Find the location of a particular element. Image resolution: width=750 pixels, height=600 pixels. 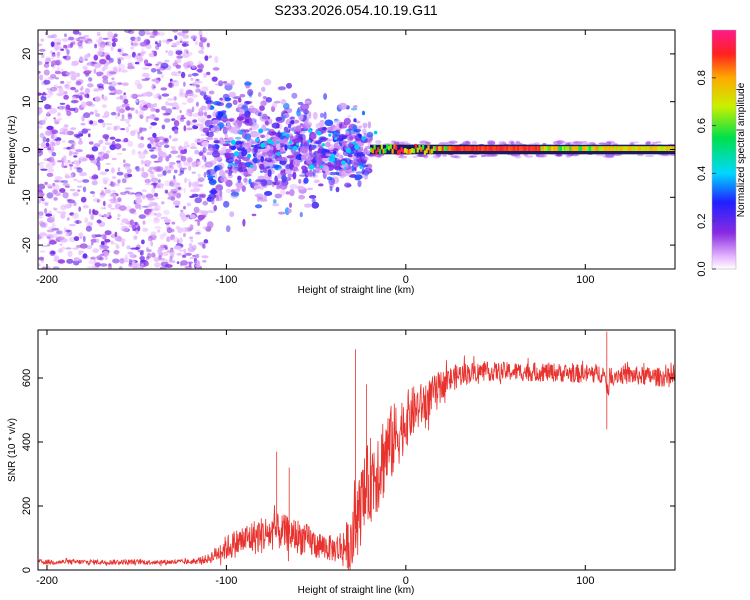

spectrogram-ytick-label: 20 is located at coordinates (27, 54).